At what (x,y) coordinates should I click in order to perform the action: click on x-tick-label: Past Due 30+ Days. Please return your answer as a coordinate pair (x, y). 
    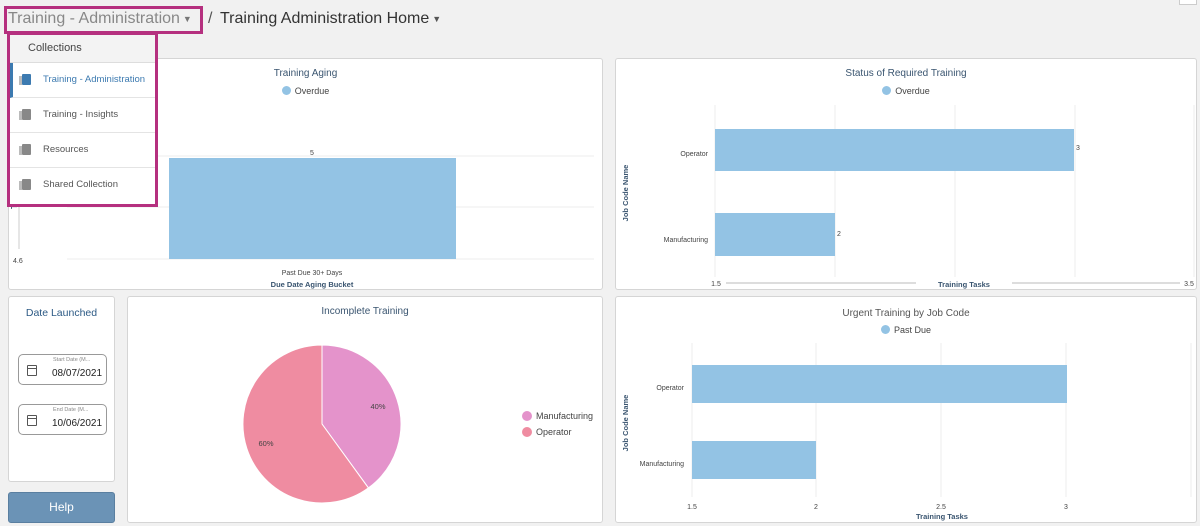
    Looking at the image, I should click on (312, 273).